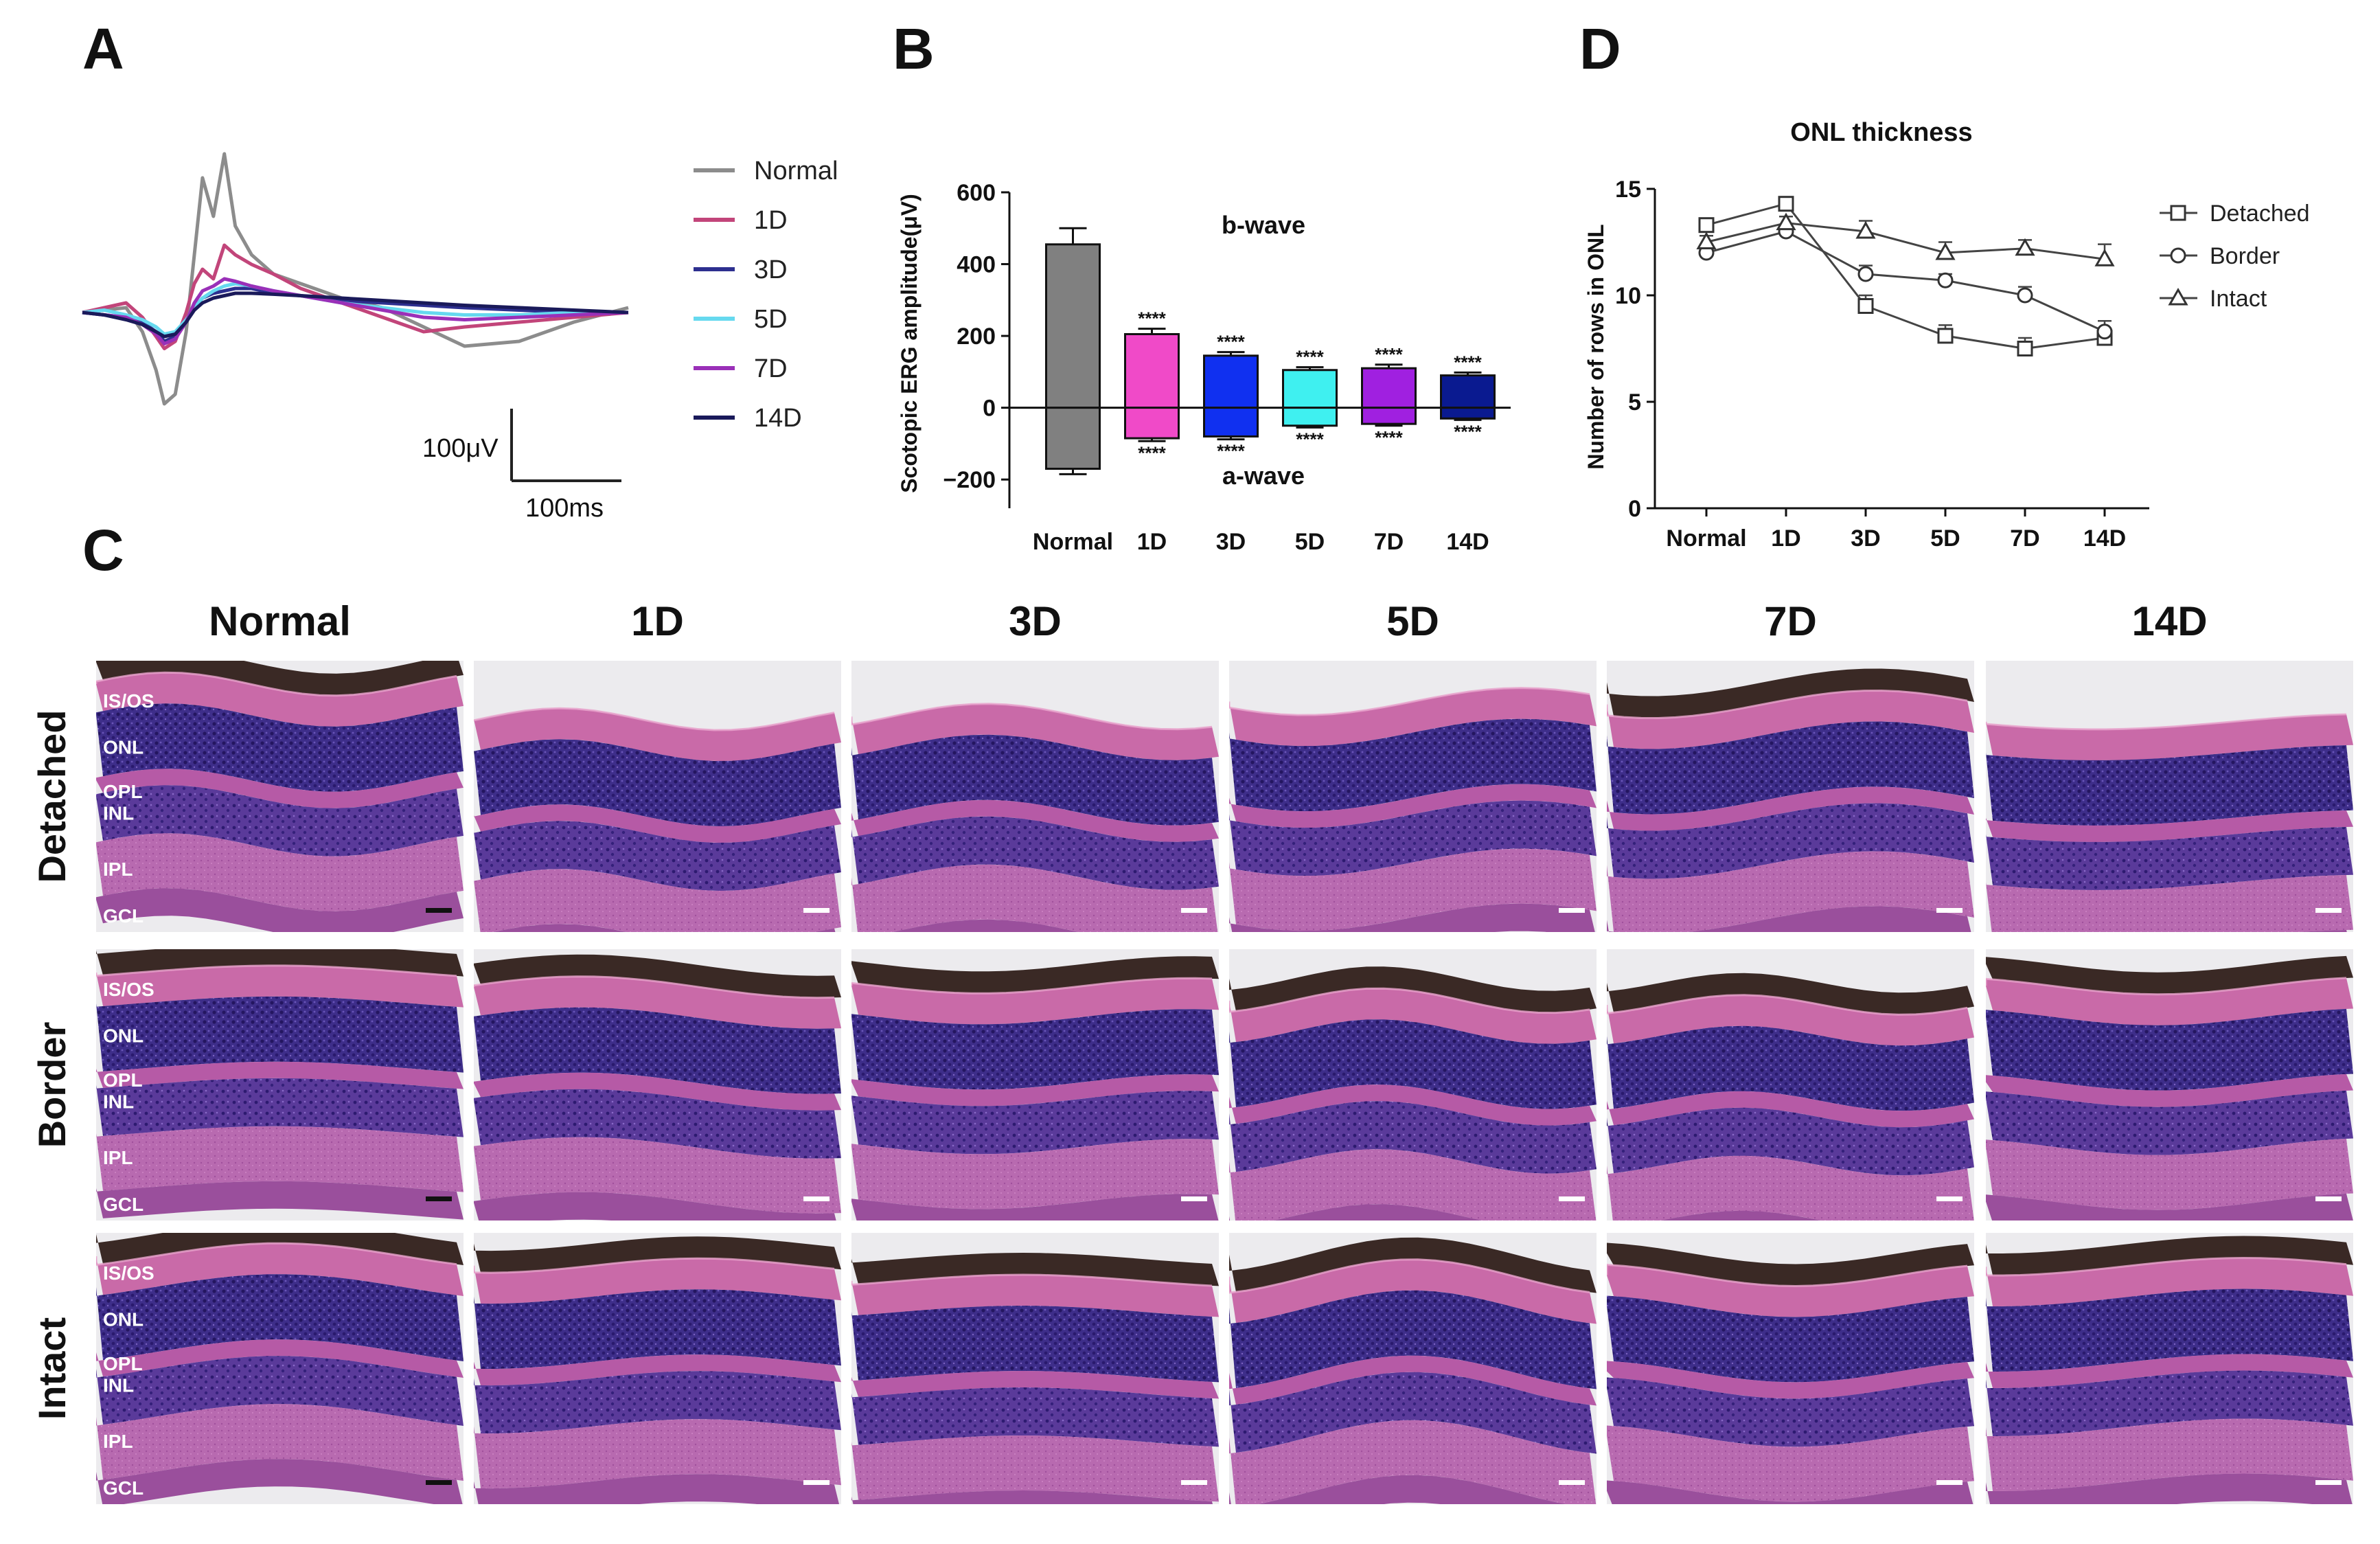  Describe the element at coordinates (1467, 542) in the screenshot. I see `b-x-tick-label: 14D` at that location.